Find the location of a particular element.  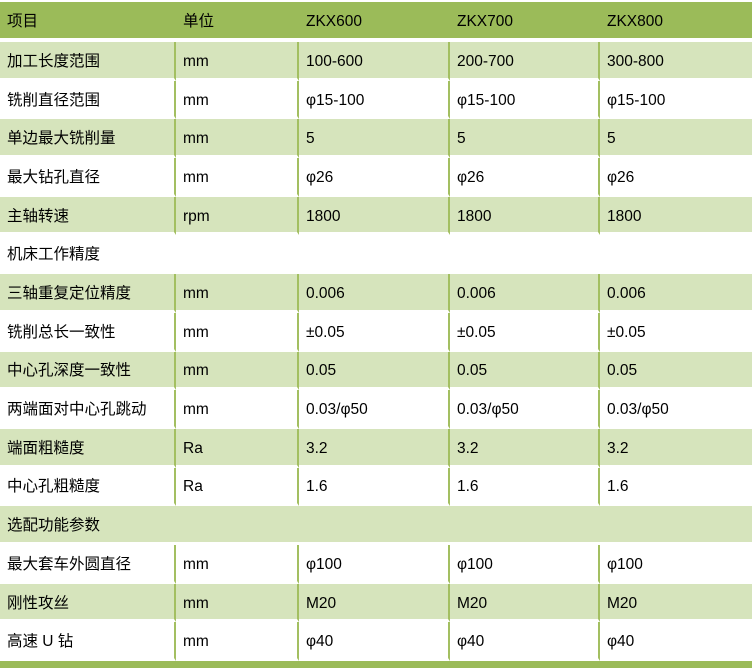

column-header-zkx600: ZKX600 is located at coordinates (374, 22).